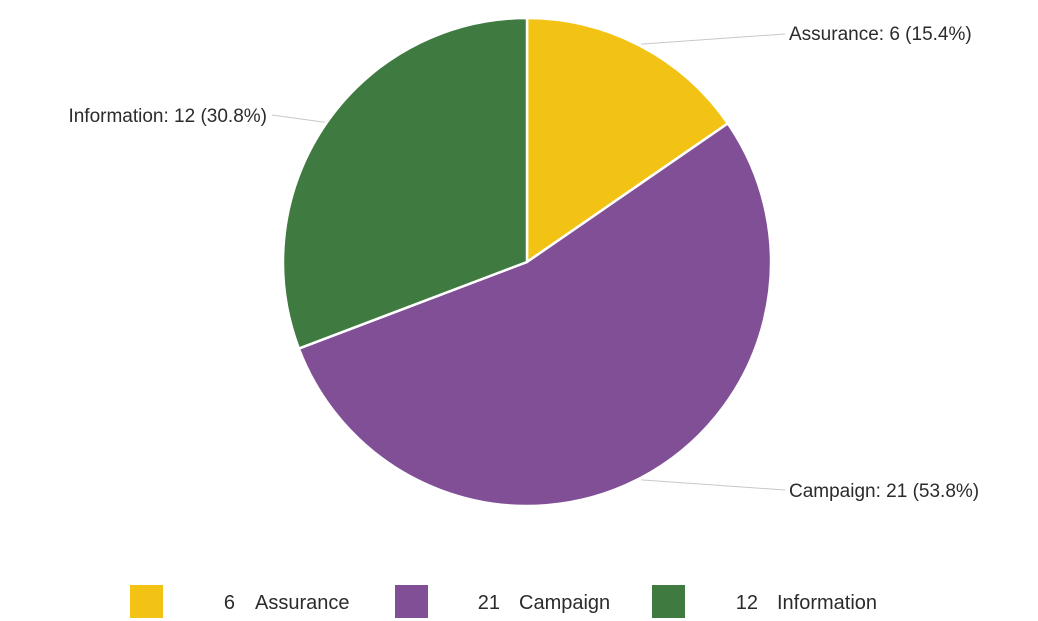  Describe the element at coordinates (747, 603) in the screenshot. I see `legend-count-information: 12` at that location.